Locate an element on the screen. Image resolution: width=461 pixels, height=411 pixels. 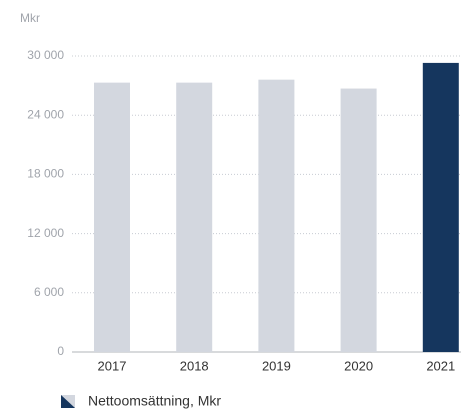
y-tick-label: 24 000 is located at coordinates (45, 114).